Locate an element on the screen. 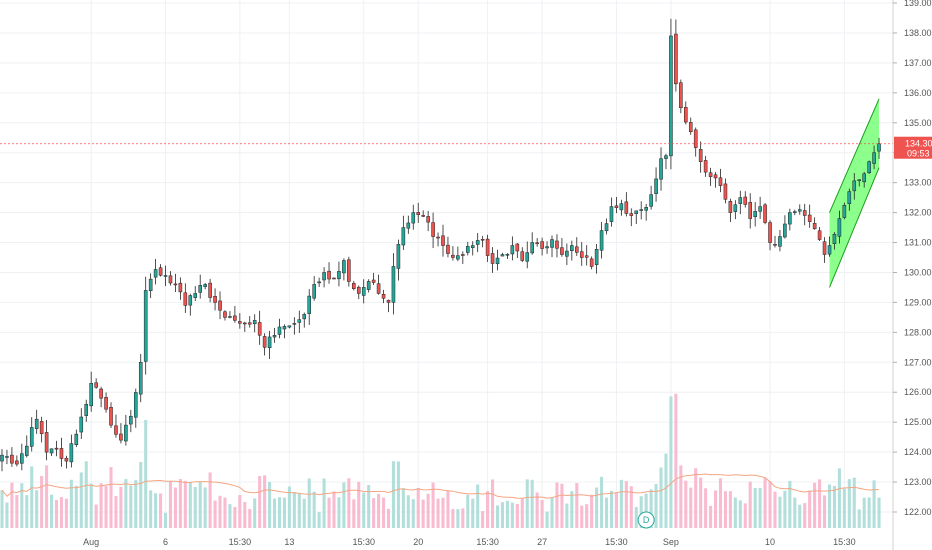 The width and height of the screenshot is (932, 550). channel-lower-line is located at coordinates (854, 227).